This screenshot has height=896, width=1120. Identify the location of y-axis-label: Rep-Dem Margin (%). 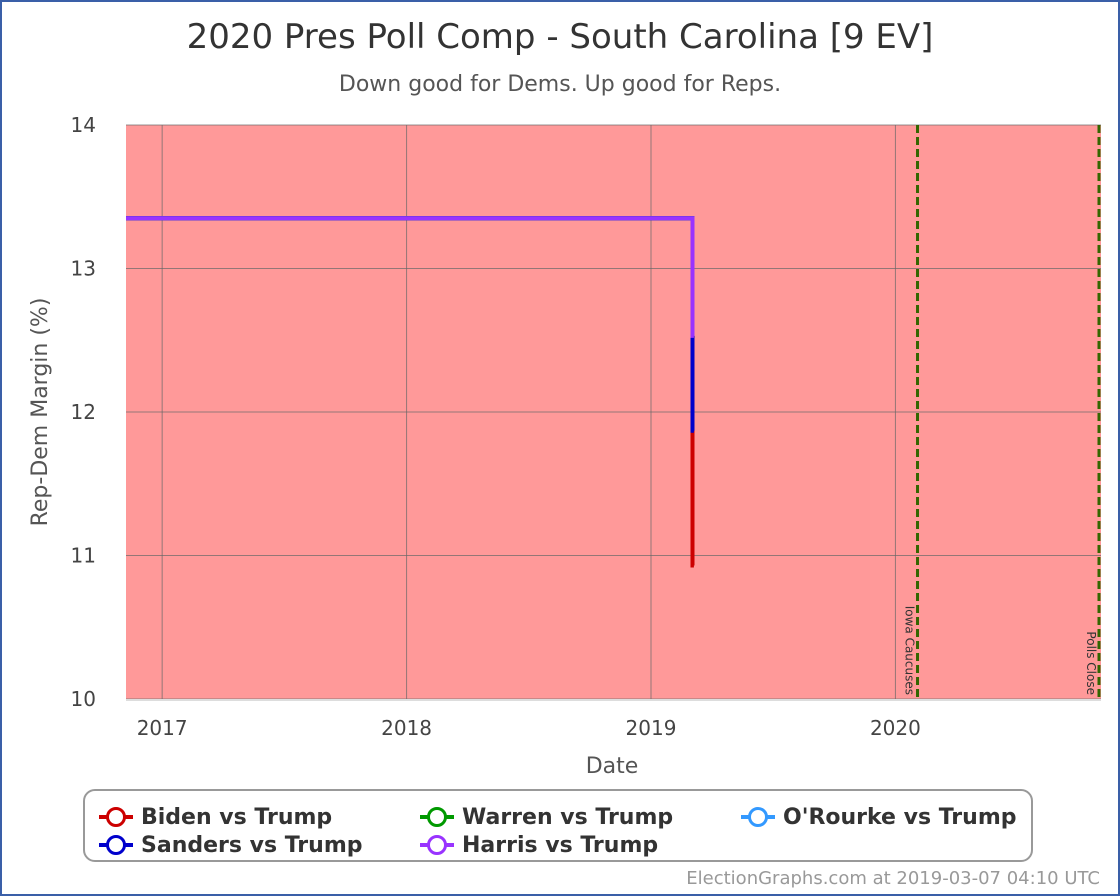
(40, 412).